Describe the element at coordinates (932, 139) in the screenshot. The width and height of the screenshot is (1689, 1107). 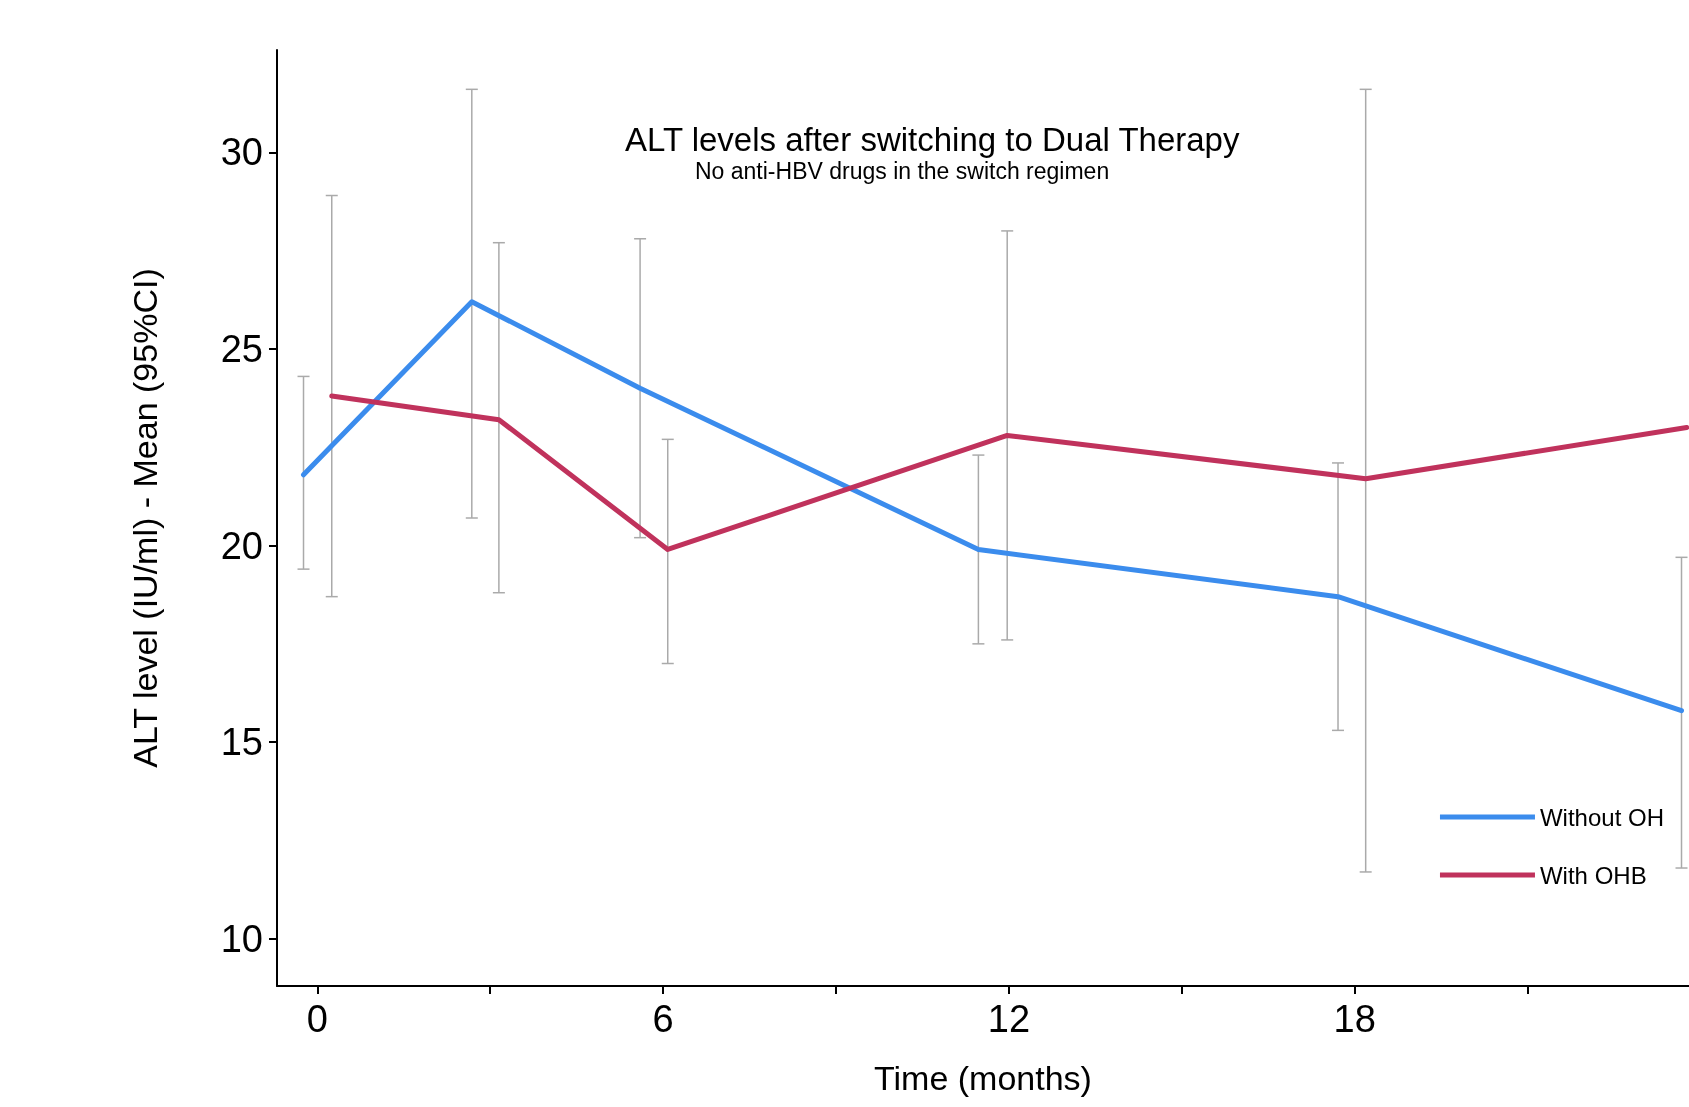
I see `text: ALT levels after switching to Dual Therapy` at that location.